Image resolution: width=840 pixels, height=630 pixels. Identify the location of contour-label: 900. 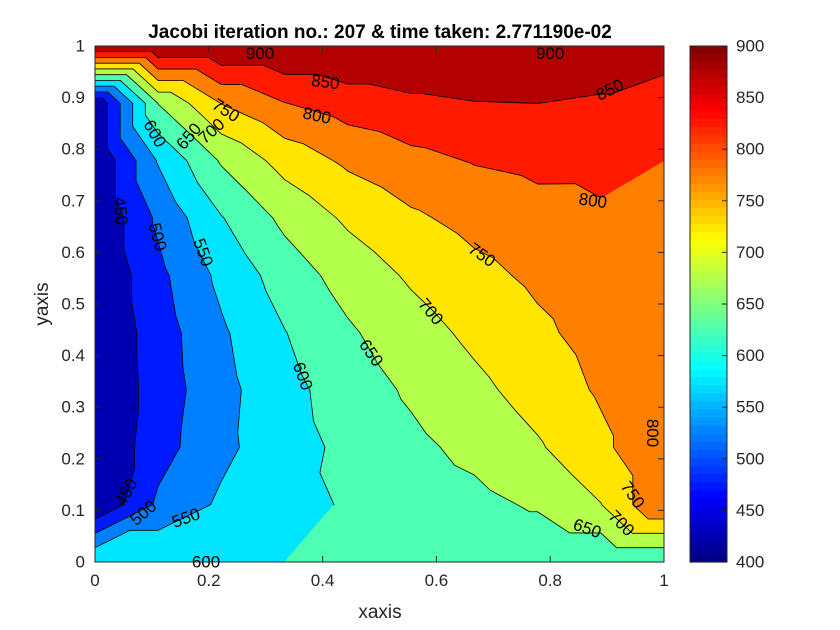
(260, 53).